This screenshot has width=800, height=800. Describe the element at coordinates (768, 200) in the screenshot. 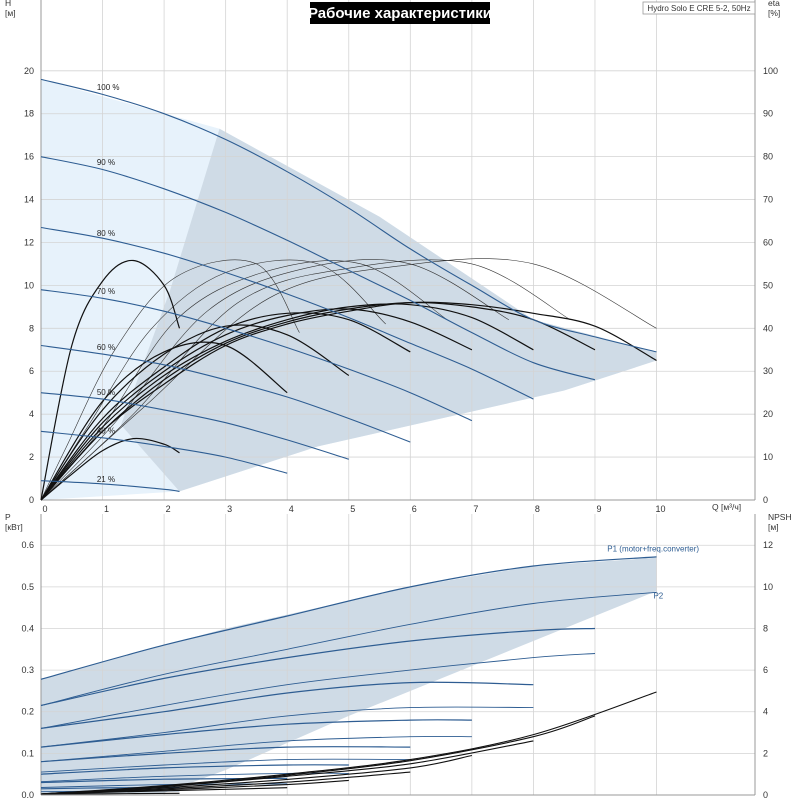

I see `eta-tick-label: 70` at that location.